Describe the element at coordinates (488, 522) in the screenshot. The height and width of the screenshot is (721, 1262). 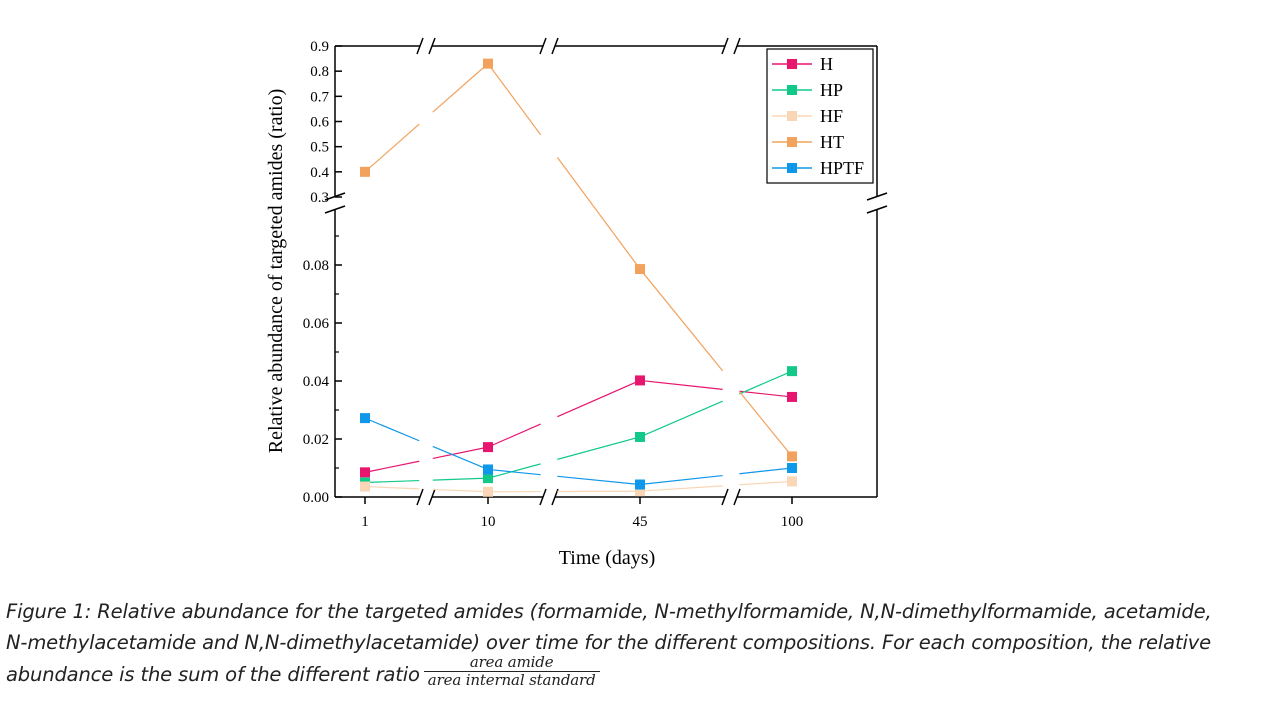
I see `x-tick-label: 10` at that location.